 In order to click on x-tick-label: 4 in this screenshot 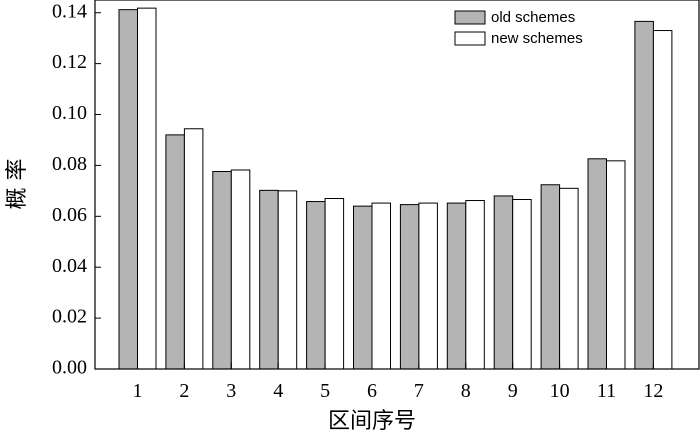, I will do `click(278, 391)`.